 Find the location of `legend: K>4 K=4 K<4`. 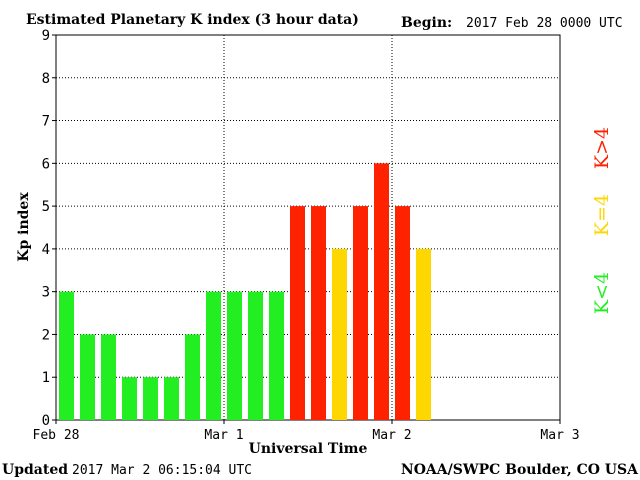

legend: K>4 K=4 K<4 is located at coordinates (602, 220).